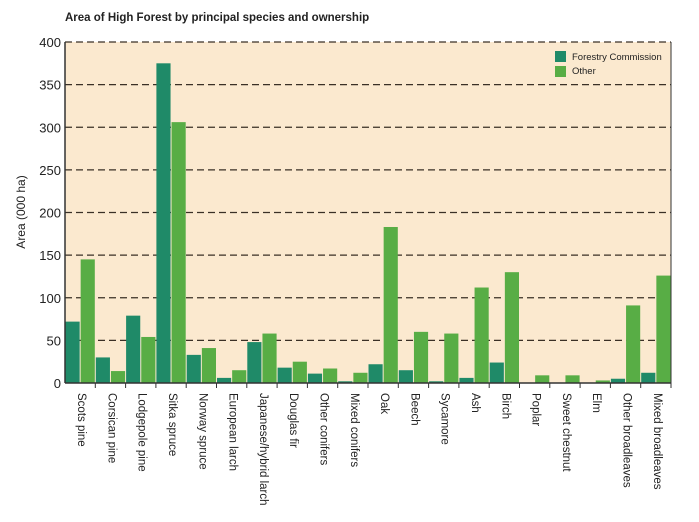 The image size is (699, 522). I want to click on y-tick-label: 250, so click(50, 170).